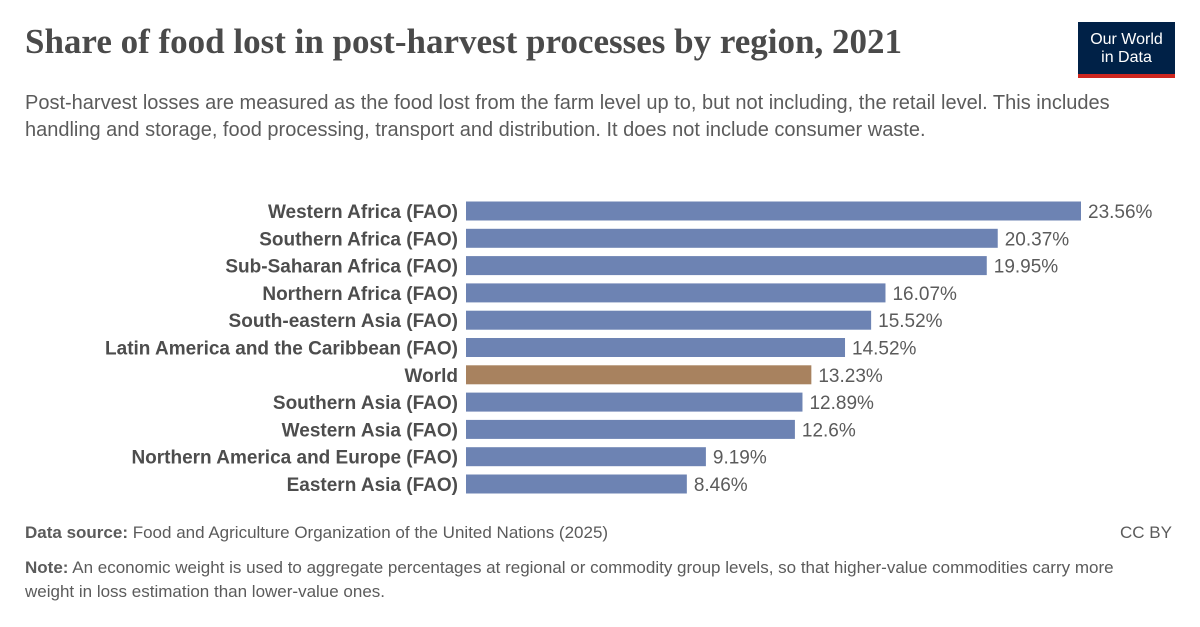 The height and width of the screenshot is (627, 1200). I want to click on highlight-bar, so click(639, 375).